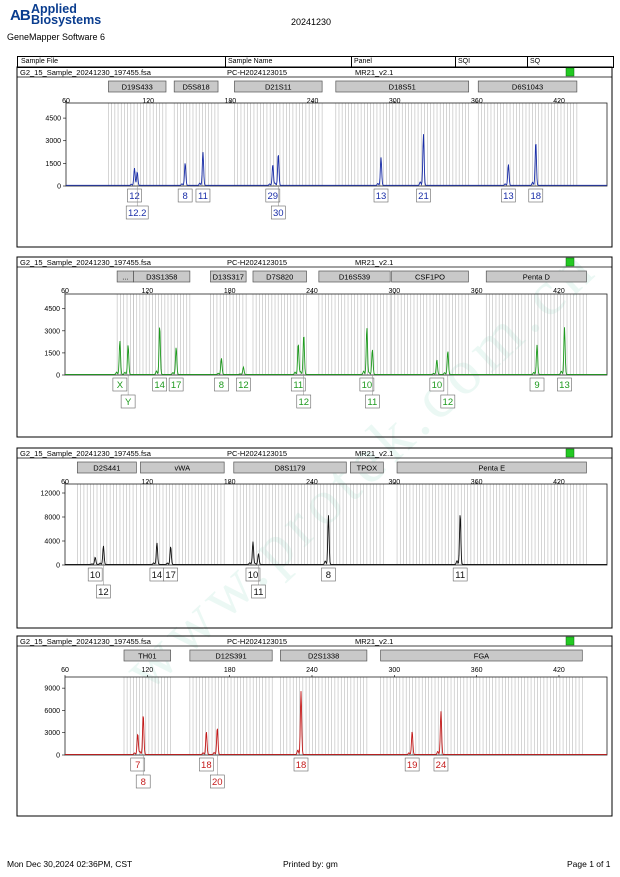 This screenshot has height=877, width=620. I want to click on marker-label: D12S391, so click(230, 656).